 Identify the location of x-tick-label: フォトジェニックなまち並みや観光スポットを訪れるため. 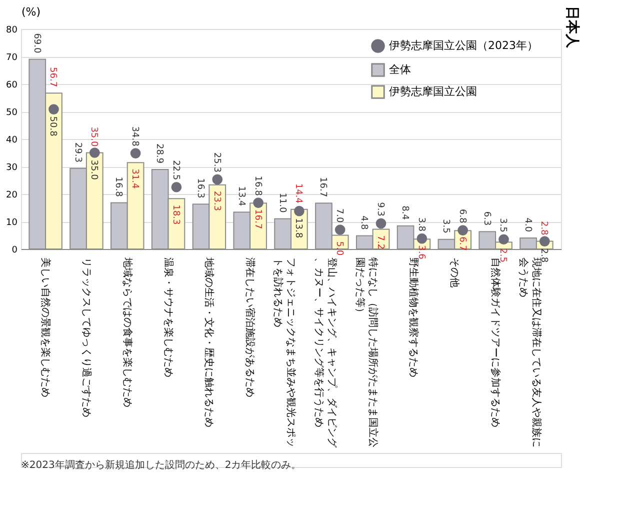
(284, 353).